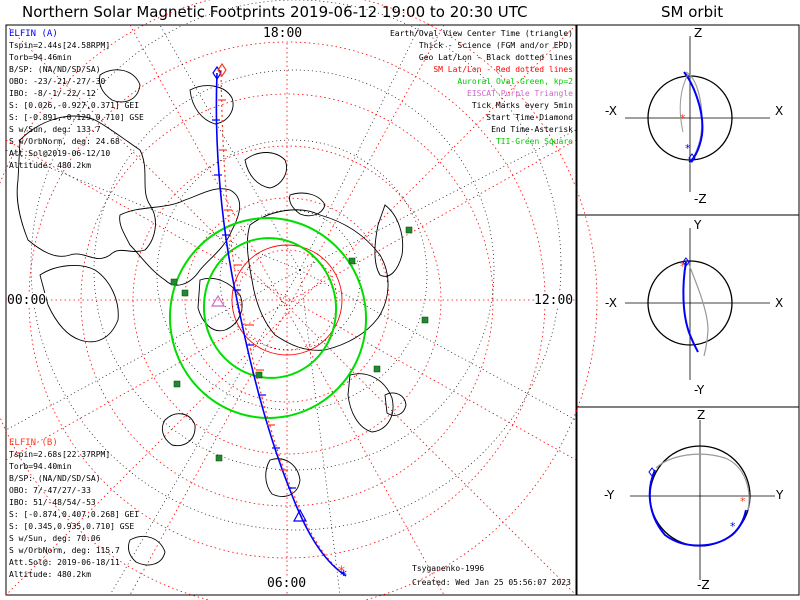  Describe the element at coordinates (57, 81) in the screenshot. I see `elfin-a-line: OBO: -23/-21/-27/-30` at that location.